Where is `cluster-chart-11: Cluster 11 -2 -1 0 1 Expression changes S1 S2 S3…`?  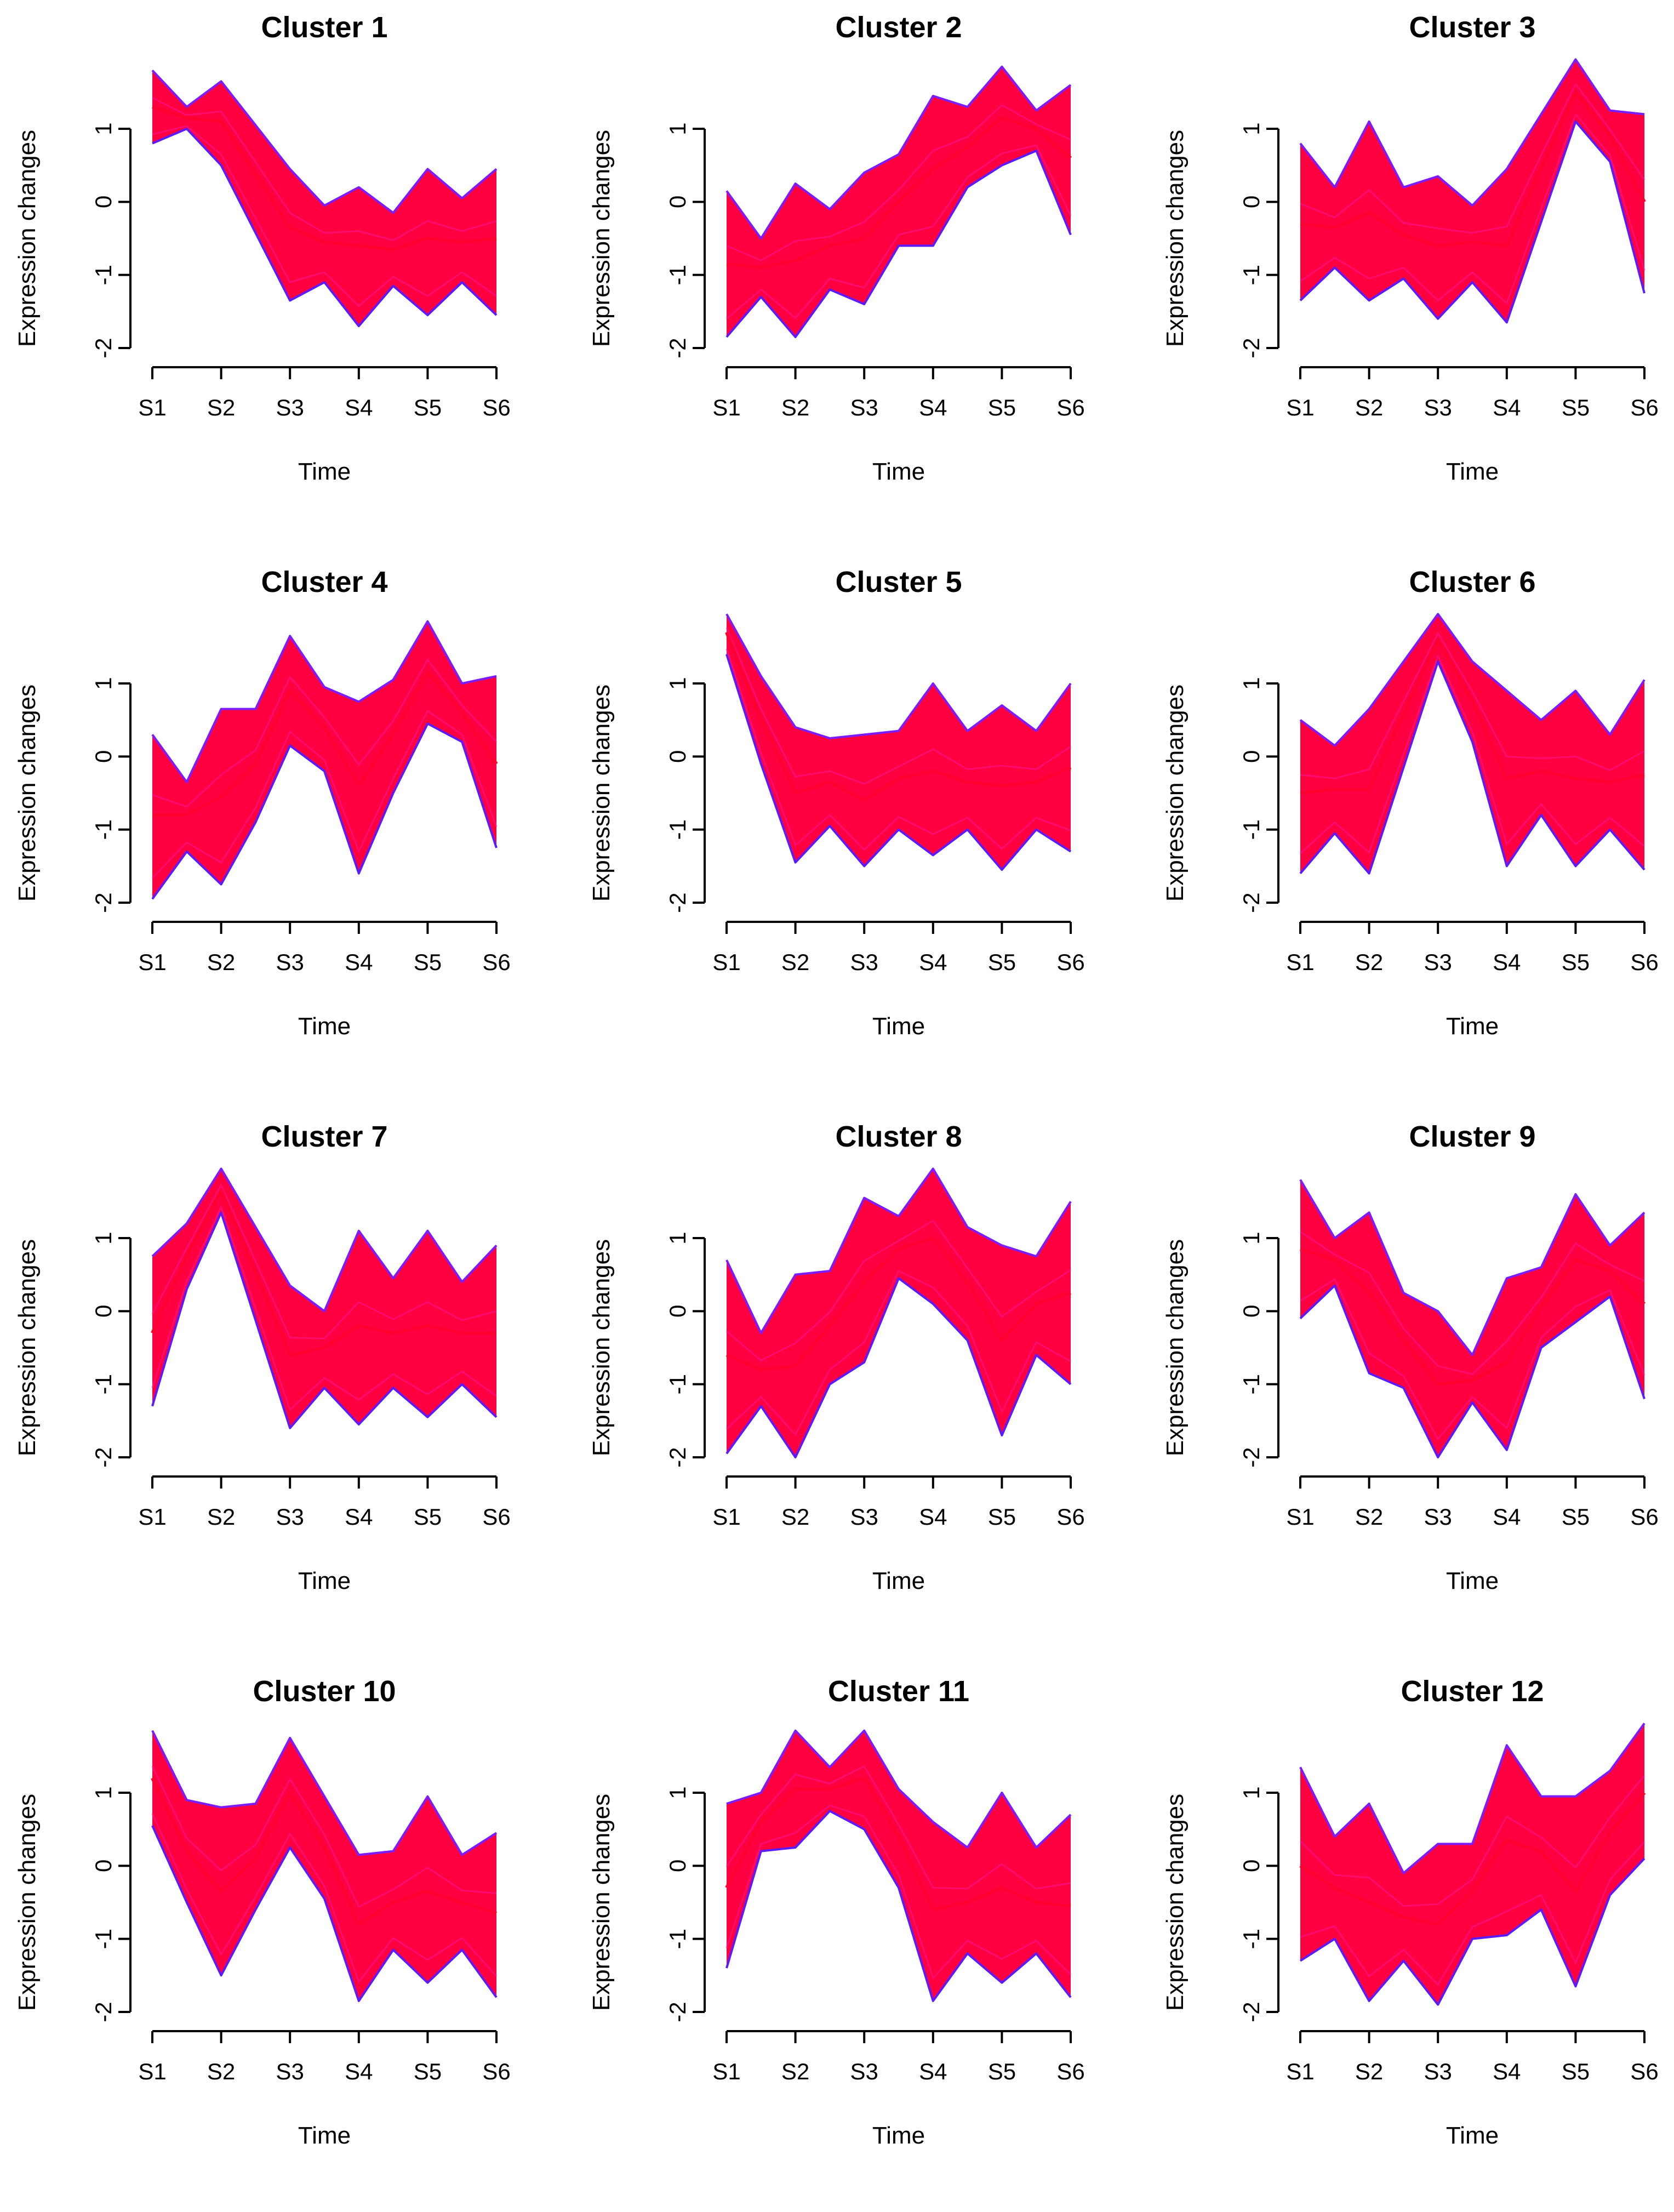
cluster-chart-11: Cluster 11 -2 -1 0 1 Expression changes S1 S2 S3… is located at coordinates (836, 1912).